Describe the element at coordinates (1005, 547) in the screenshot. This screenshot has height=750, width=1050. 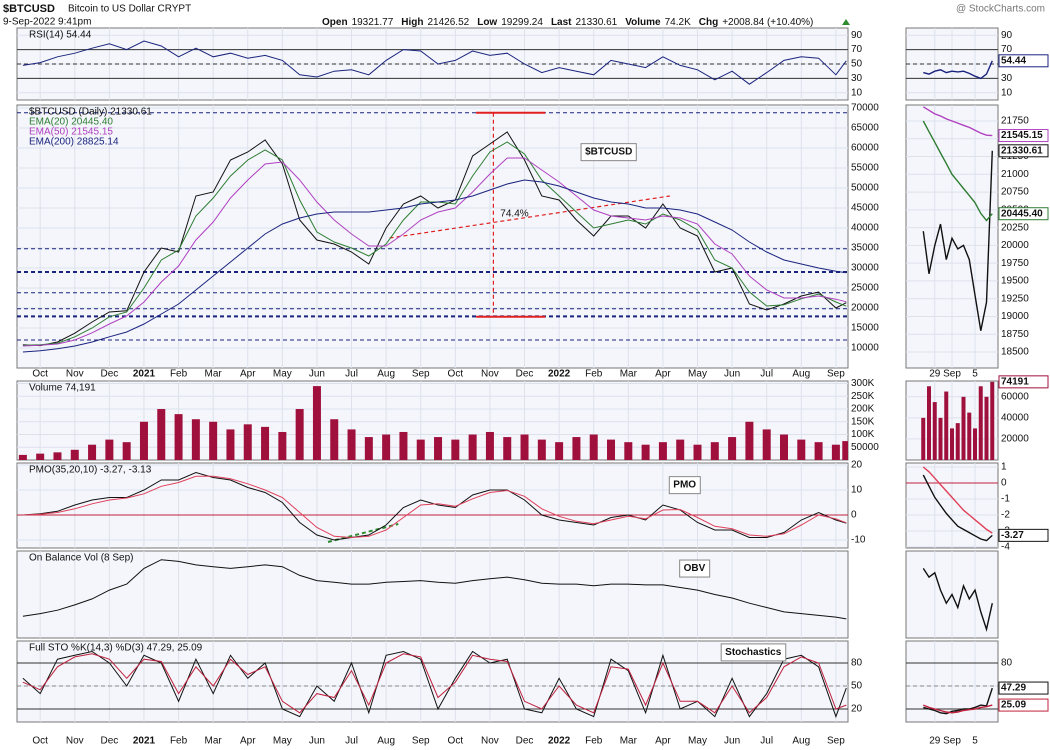
I see `y-tick-label: -4` at that location.